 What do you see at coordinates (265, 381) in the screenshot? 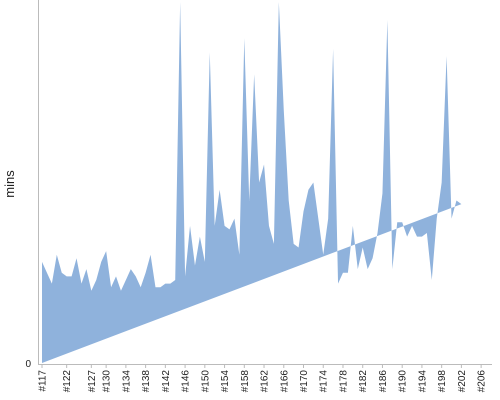
I see `x-tick-label: #162` at bounding box center [265, 381].